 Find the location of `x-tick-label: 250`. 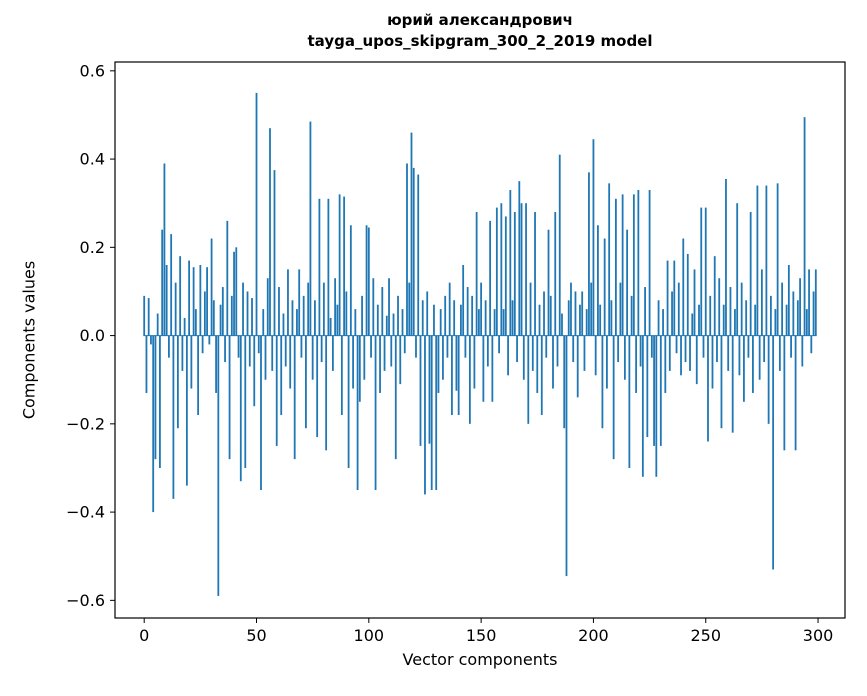

x-tick-label: 250 is located at coordinates (705, 635).